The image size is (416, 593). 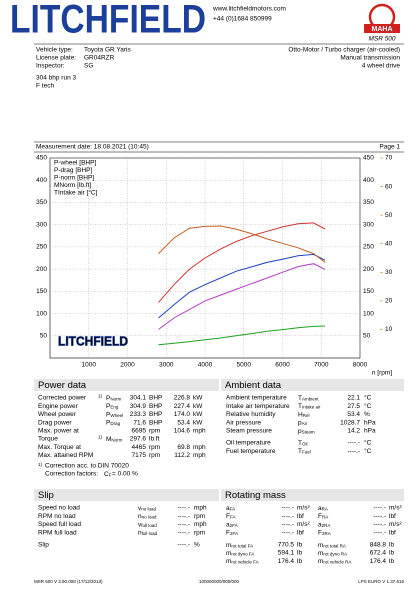 I want to click on factors-symbol: CF, so click(x=108, y=474).